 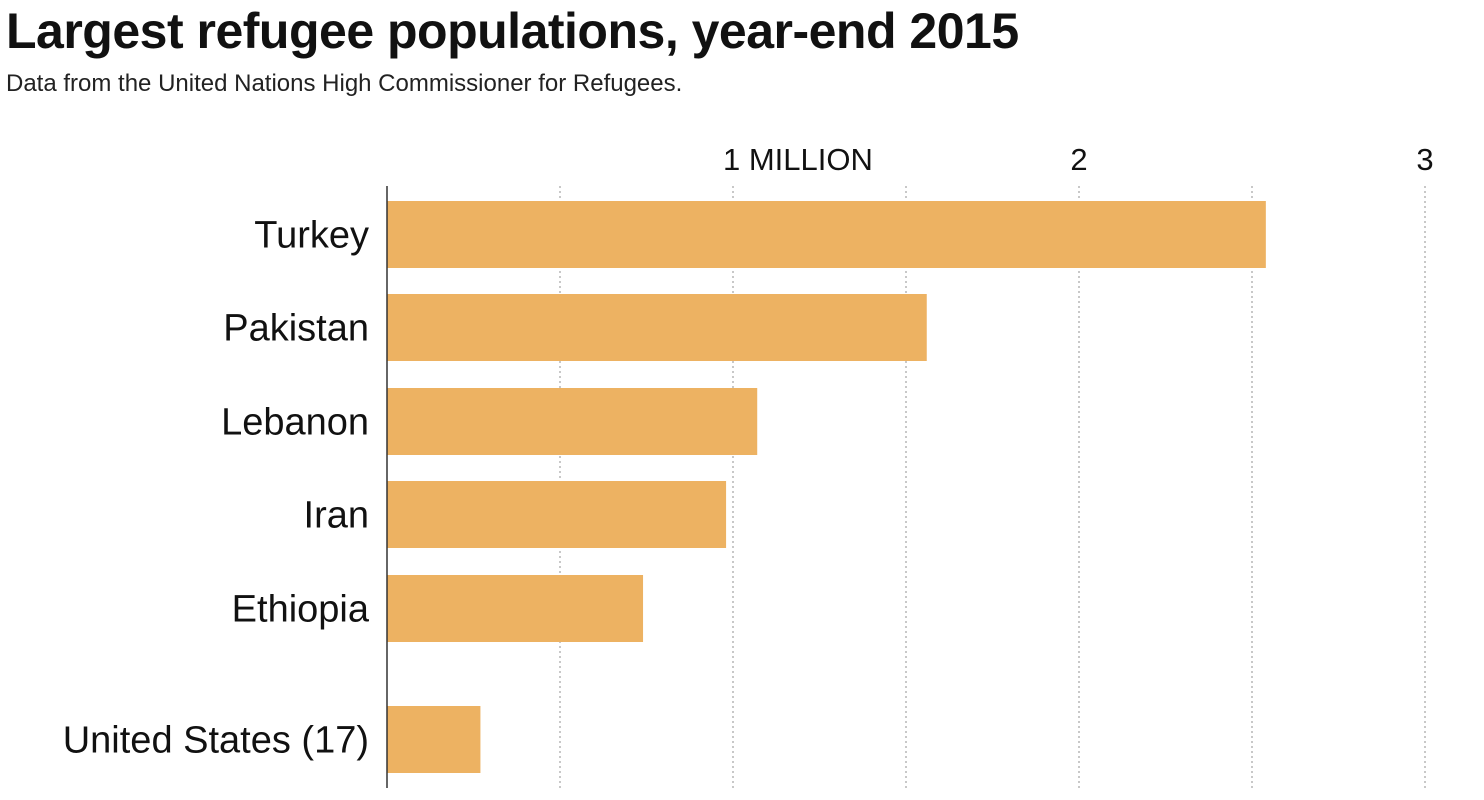 I want to click on bar-pakistan, so click(x=657, y=327).